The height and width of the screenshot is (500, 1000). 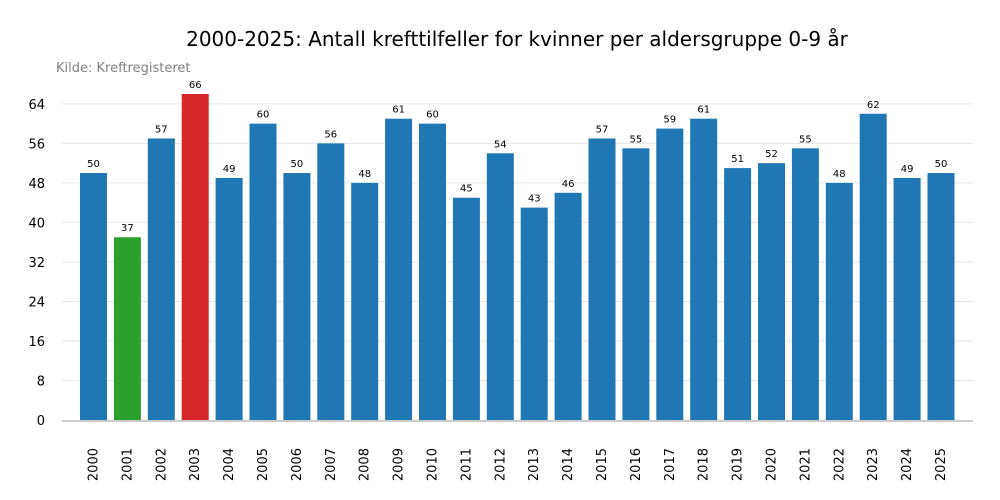 I want to click on y-tick-label: 48, so click(x=36, y=184).